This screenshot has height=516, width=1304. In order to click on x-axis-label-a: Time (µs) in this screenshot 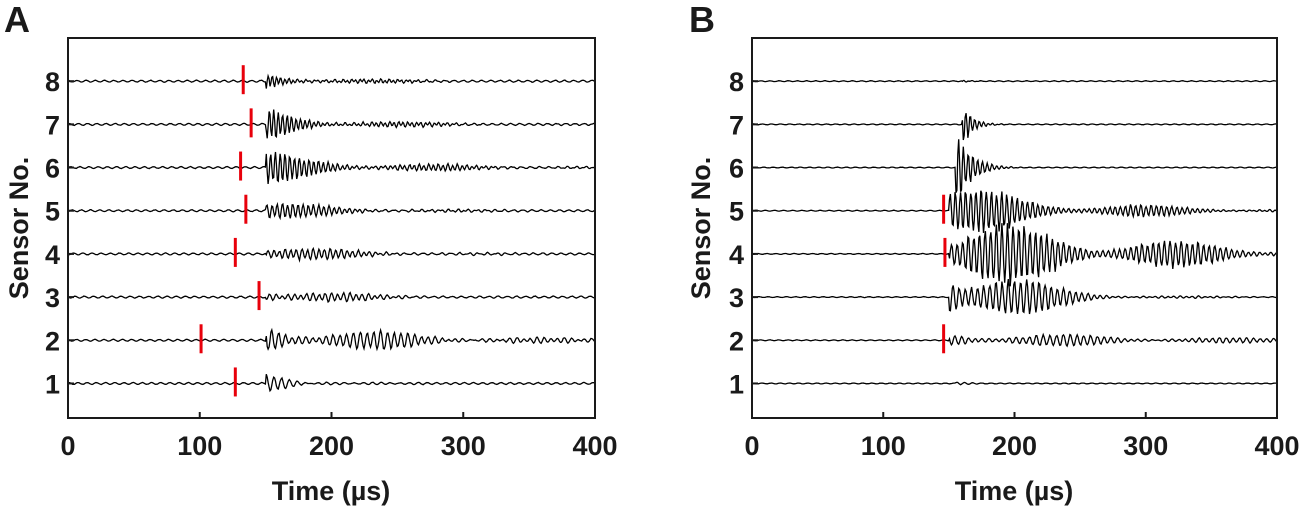, I will do `click(331, 491)`.